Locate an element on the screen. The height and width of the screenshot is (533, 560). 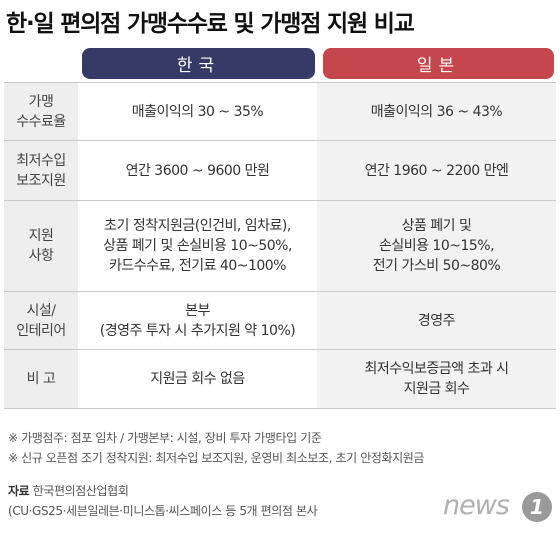
japan-cell-support: 상품 폐기 및 손실비용 10~15%, 전기 가스비 50~80% is located at coordinates (436, 246).